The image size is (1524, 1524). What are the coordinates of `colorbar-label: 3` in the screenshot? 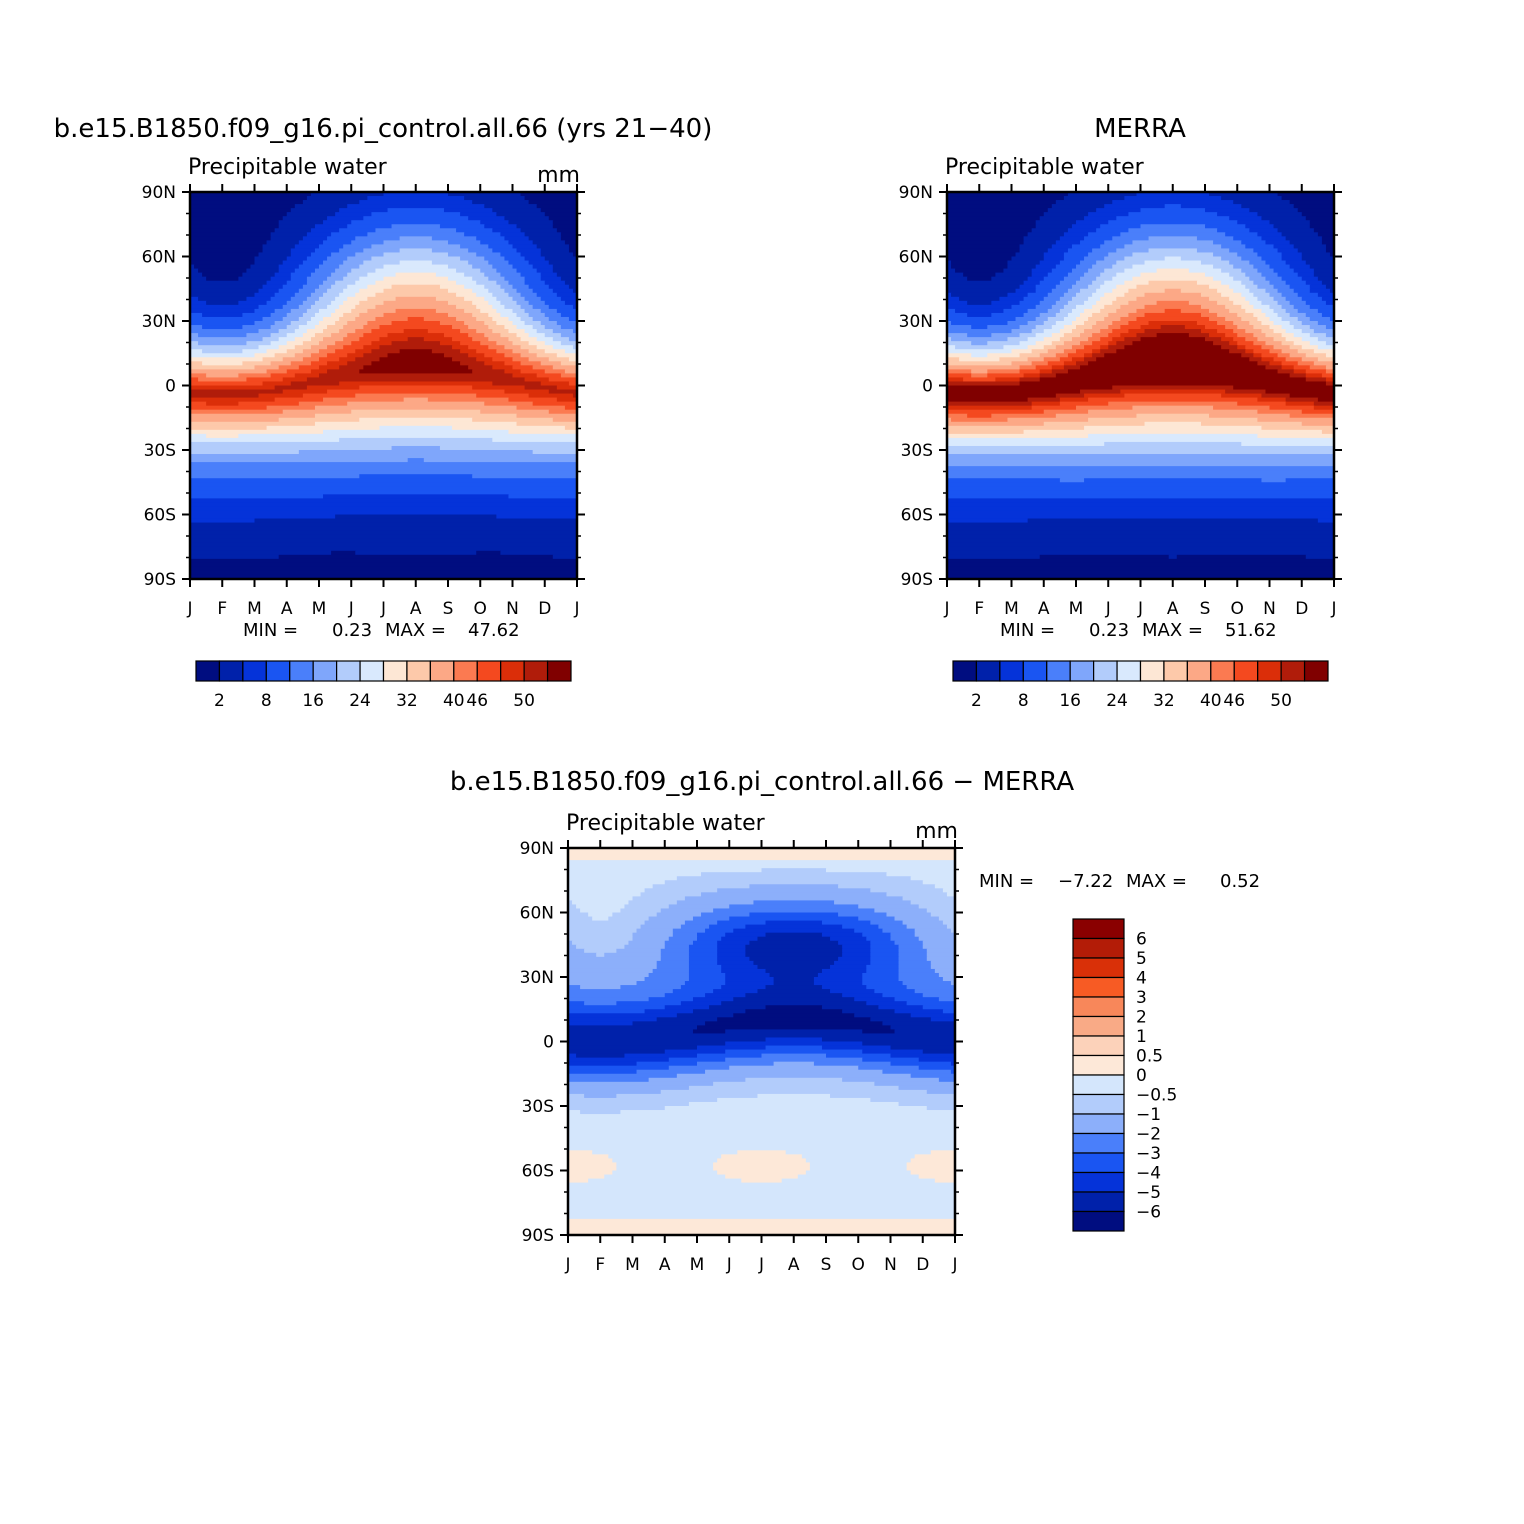 It's located at (1141, 998).